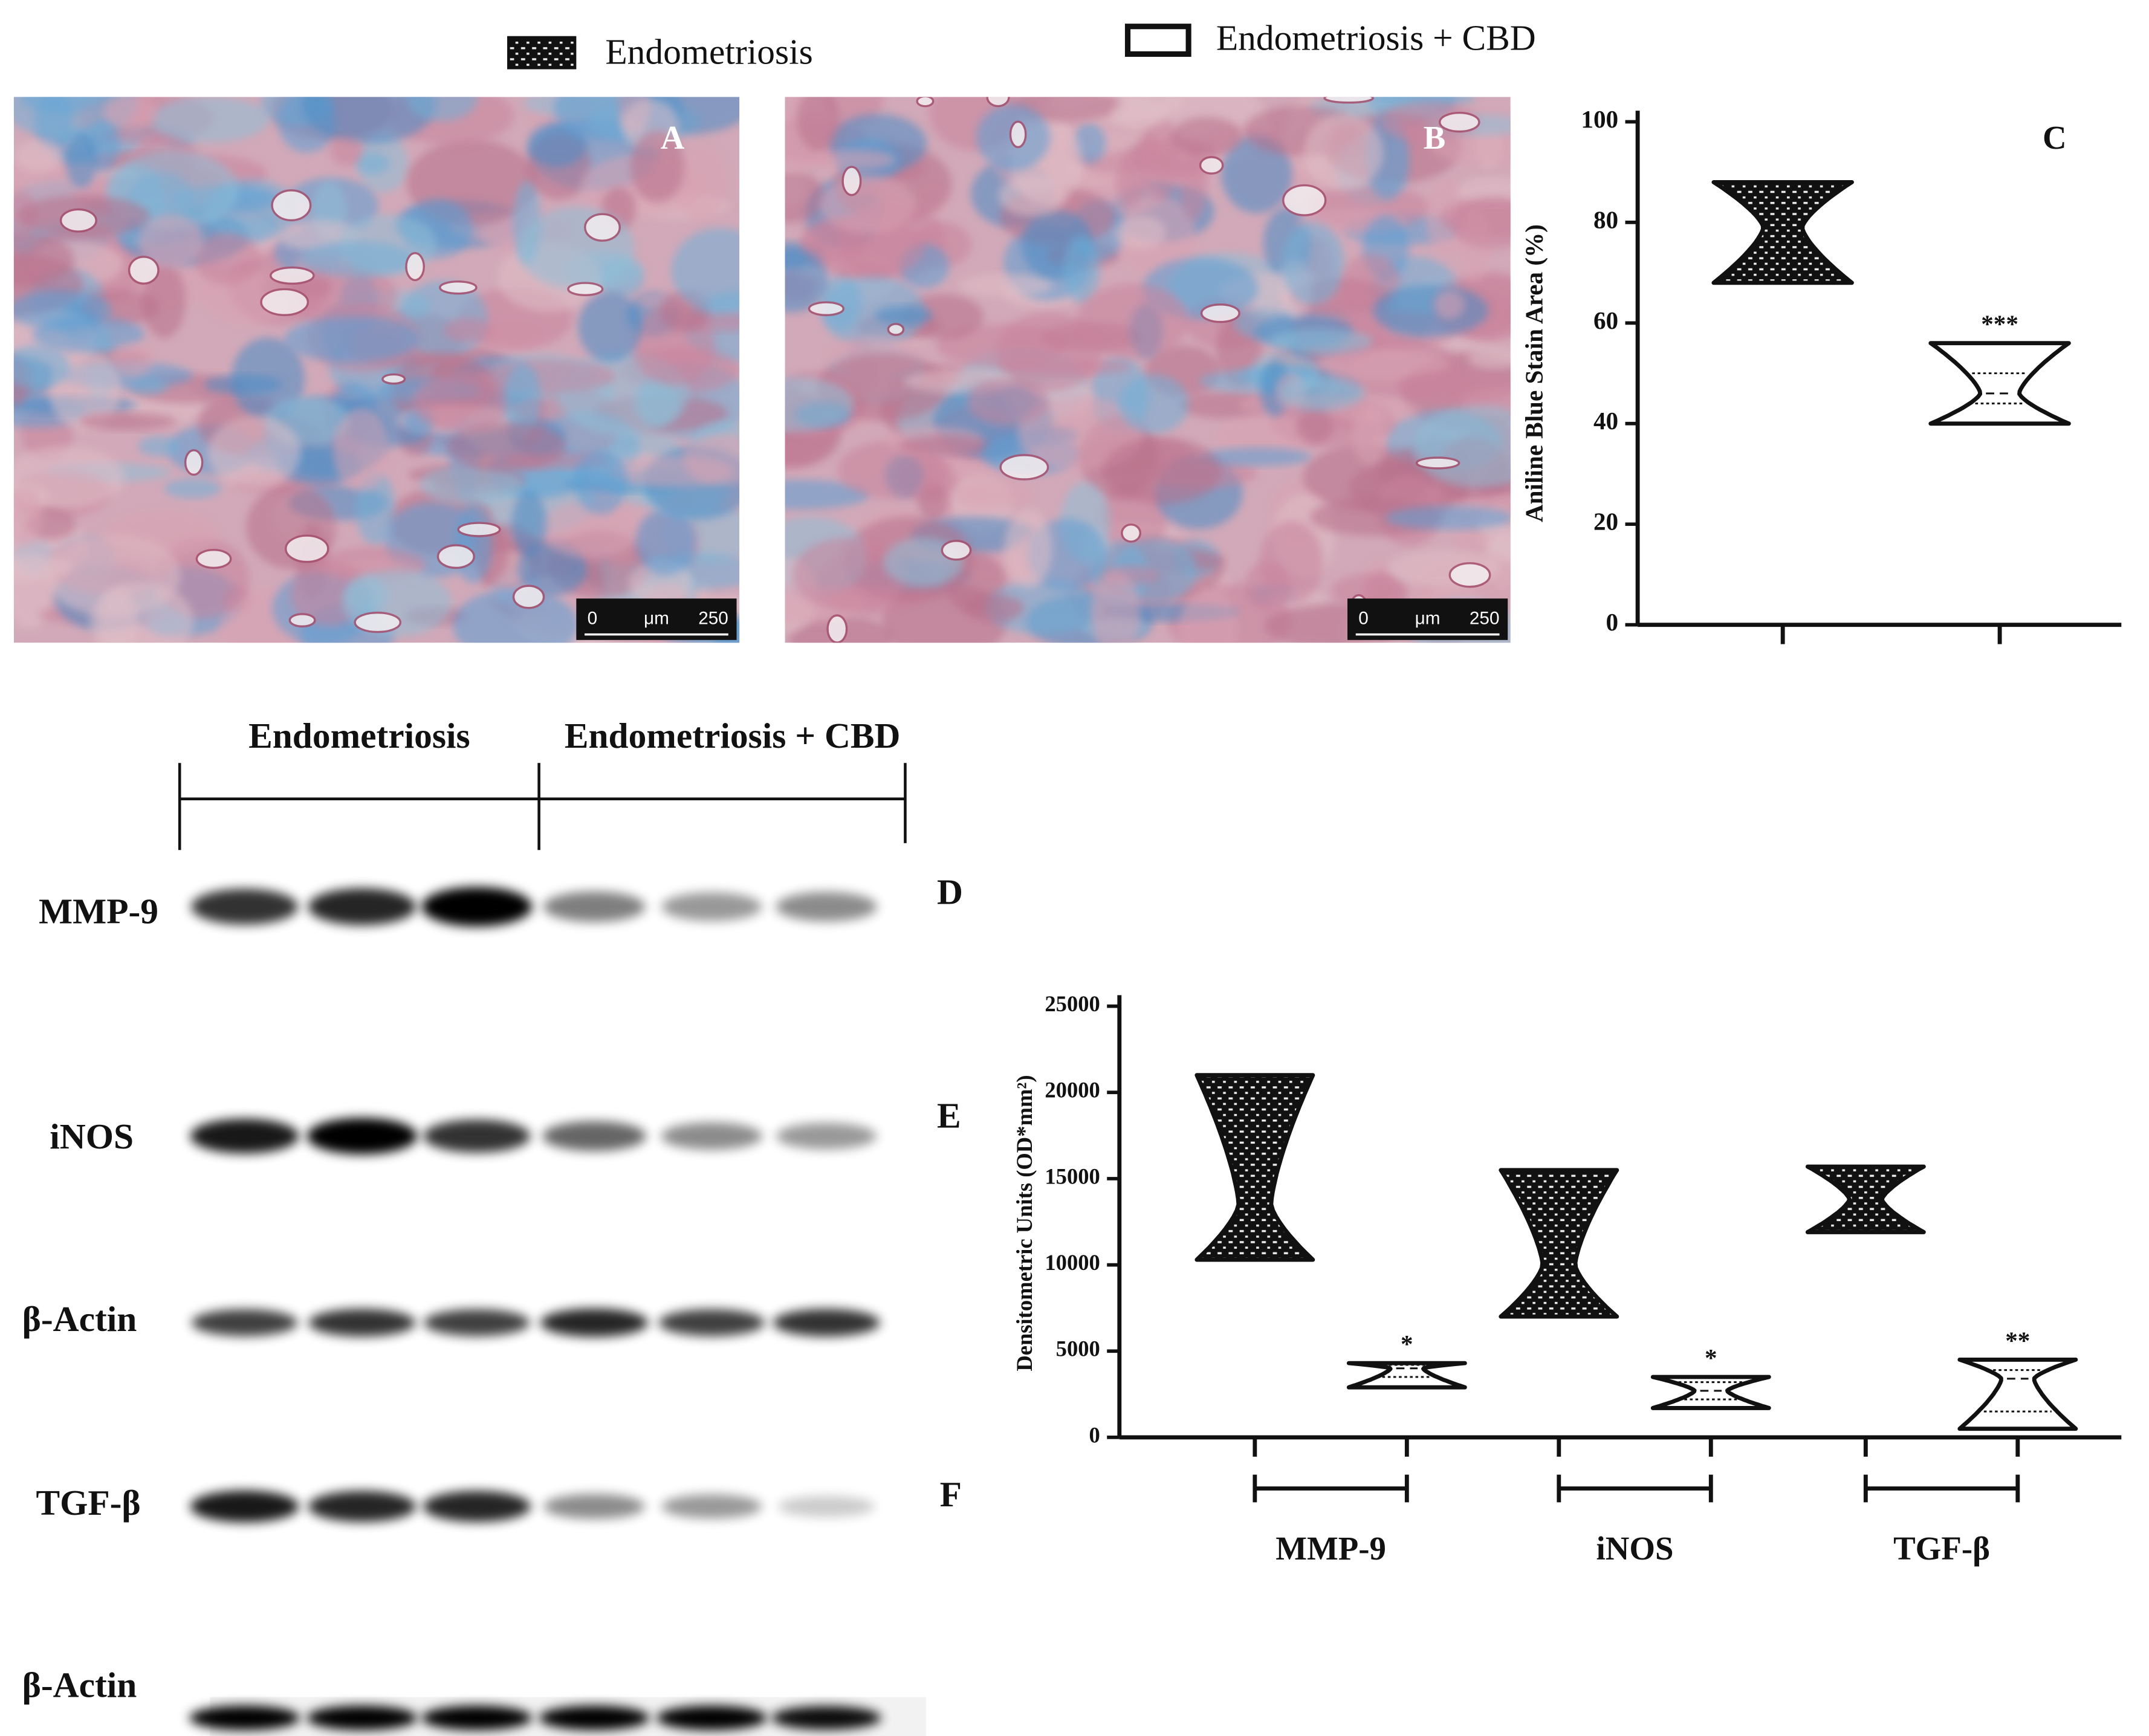 Image resolution: width=2149 pixels, height=1736 pixels. Describe the element at coordinates (1407, 1344) in the screenshot. I see `significance: *` at that location.